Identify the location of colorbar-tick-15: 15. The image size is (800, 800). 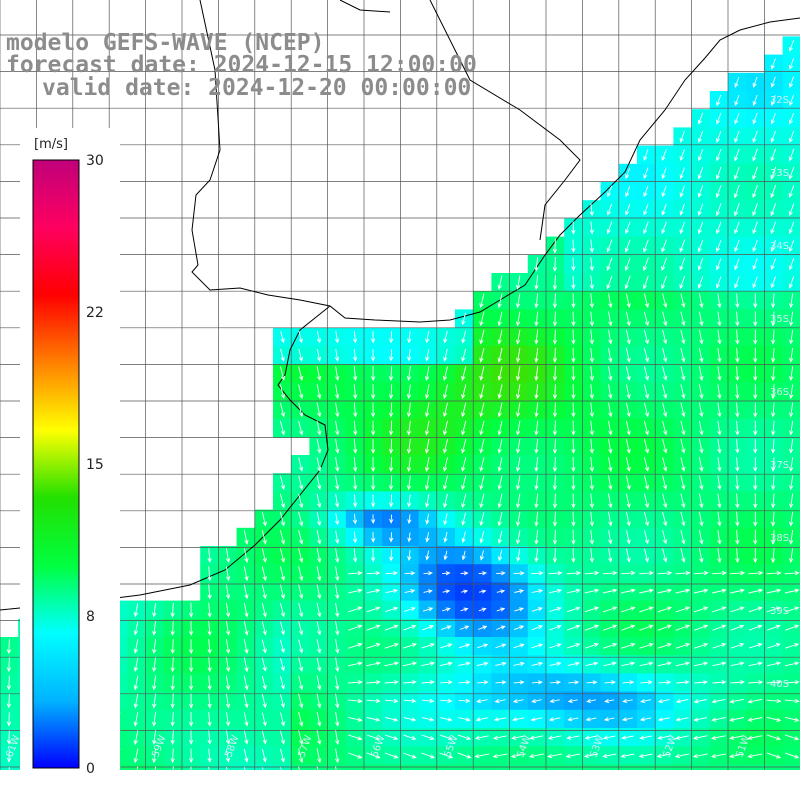
(95, 465).